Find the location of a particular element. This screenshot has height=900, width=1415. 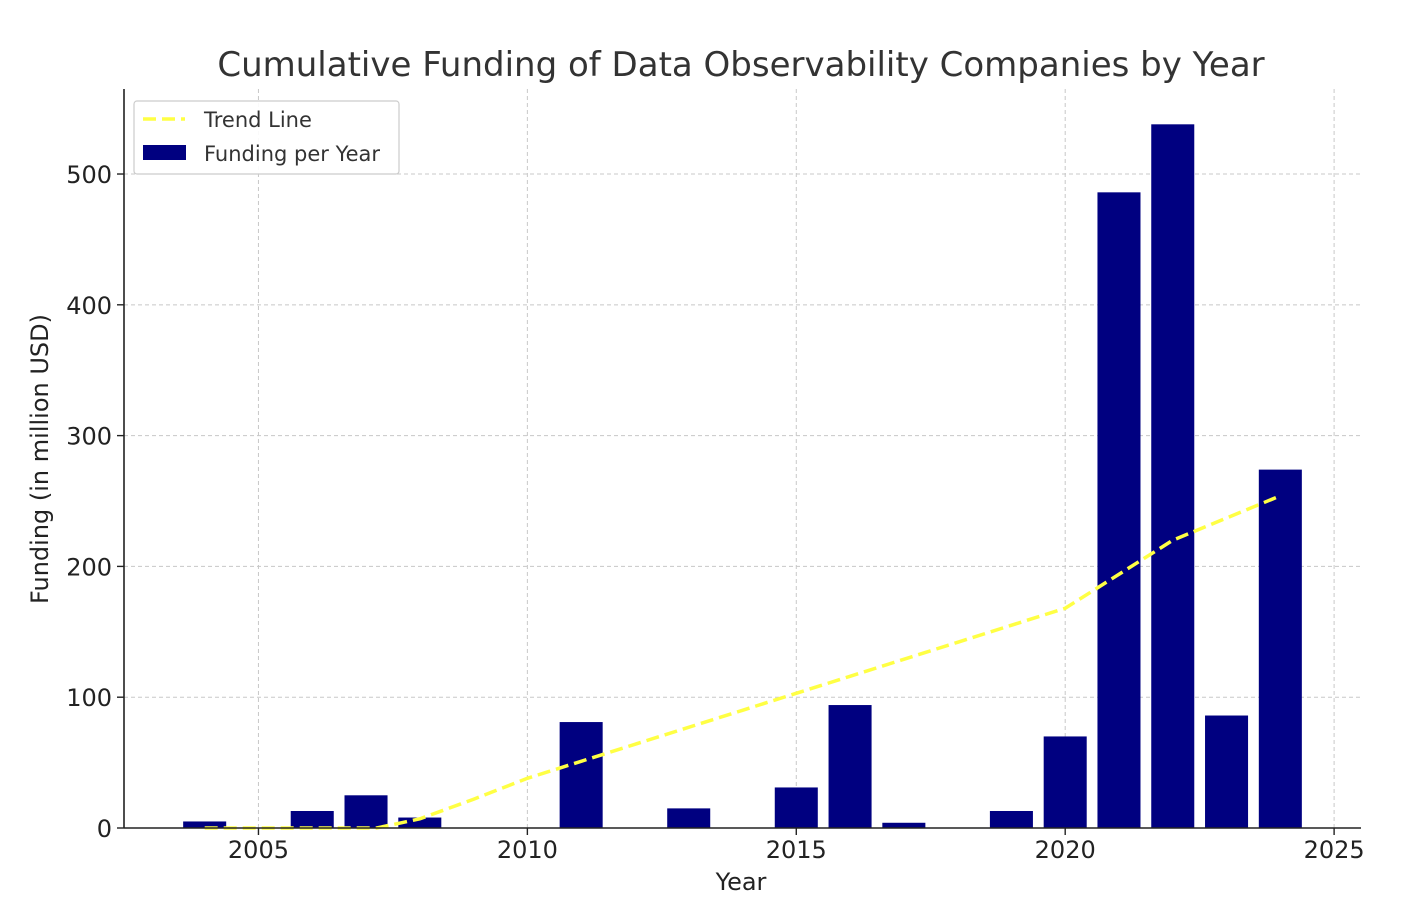

bar-2013 is located at coordinates (689, 818).